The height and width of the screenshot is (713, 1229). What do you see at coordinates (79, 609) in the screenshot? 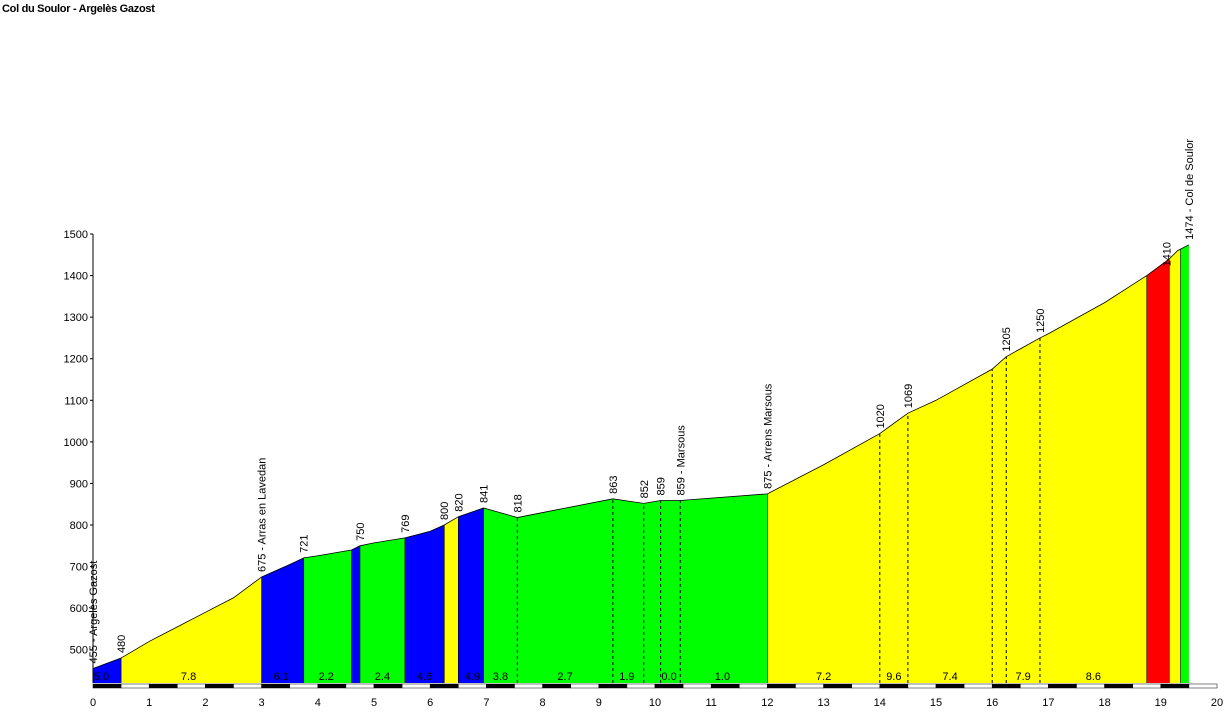
I see `y-tick-label: 600` at bounding box center [79, 609].